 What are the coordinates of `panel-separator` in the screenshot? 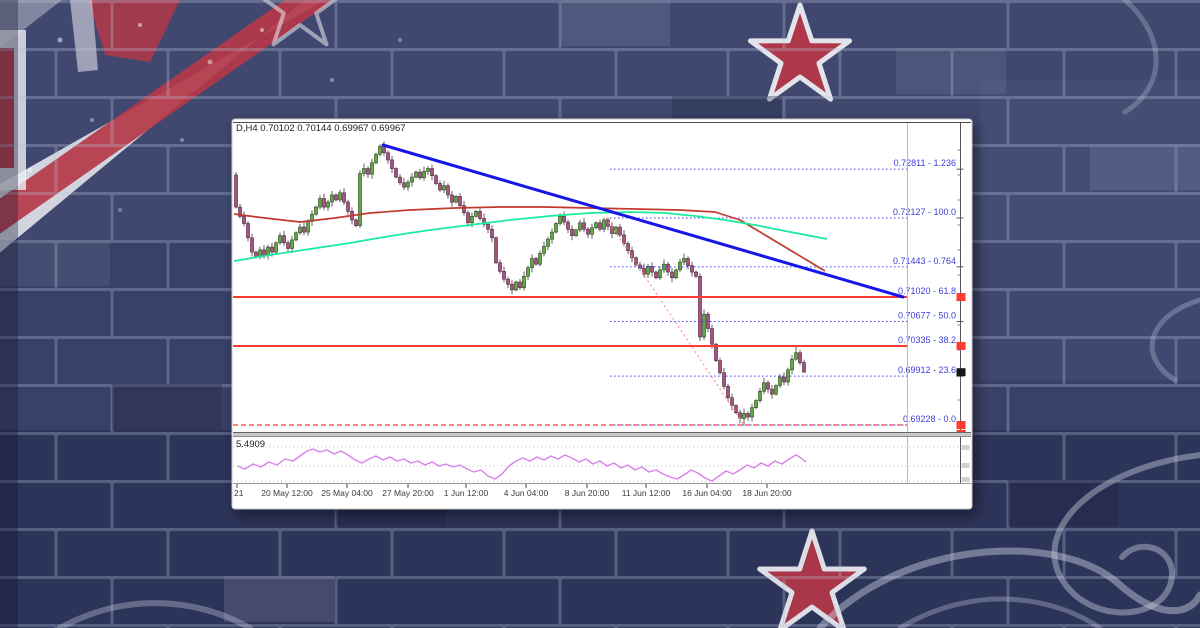 It's located at (602, 434).